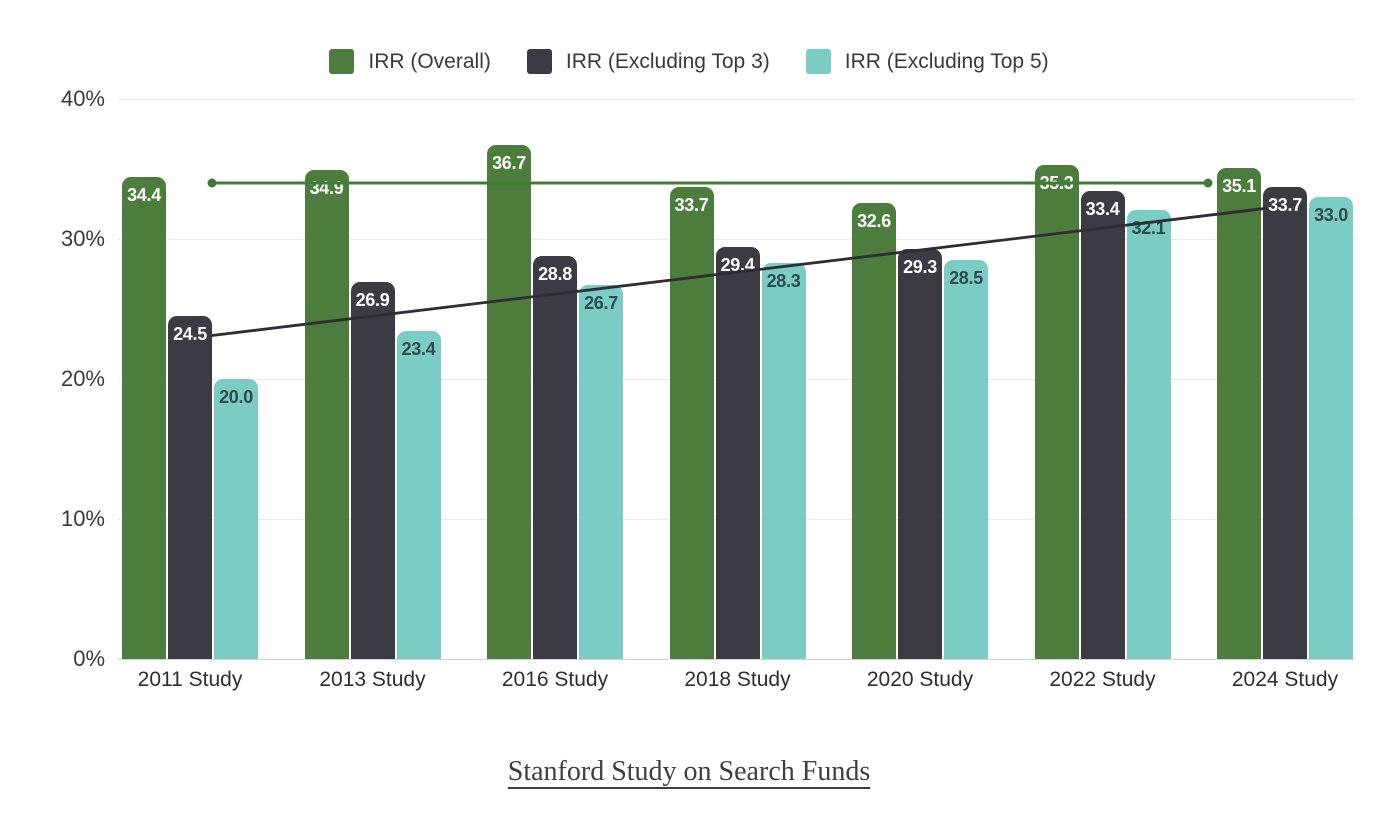 The image size is (1378, 836). I want to click on legend-item-irr-overall: IRR (Overall), so click(410, 61).